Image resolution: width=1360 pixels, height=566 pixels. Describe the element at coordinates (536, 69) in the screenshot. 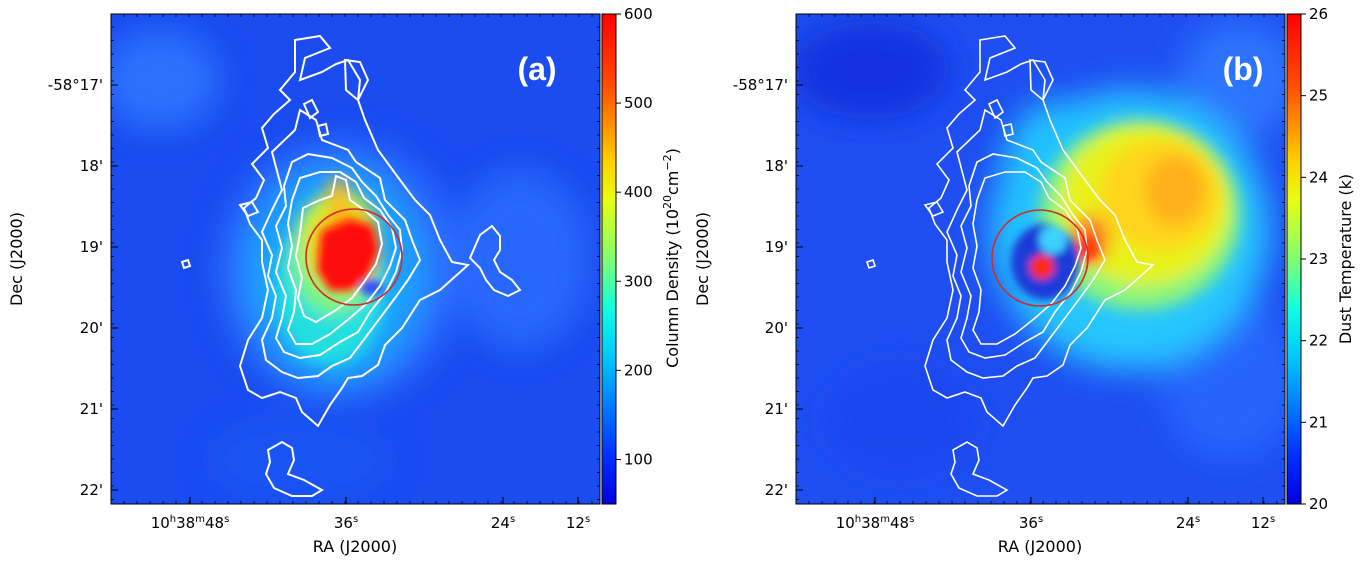

I see `panel-a-label: (a)` at that location.